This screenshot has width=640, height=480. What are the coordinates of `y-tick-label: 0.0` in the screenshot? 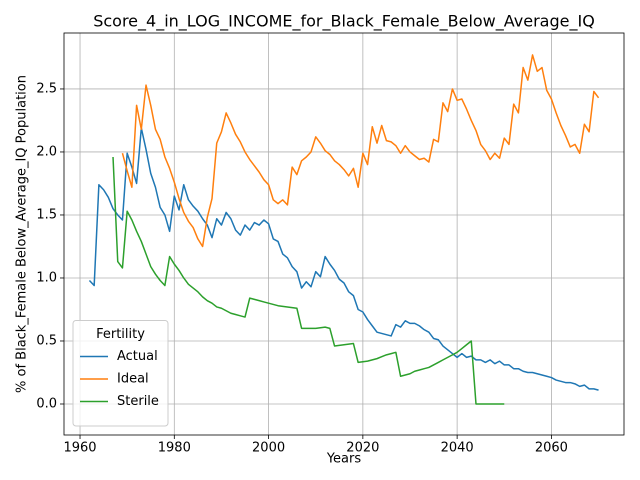 It's located at (46, 403).